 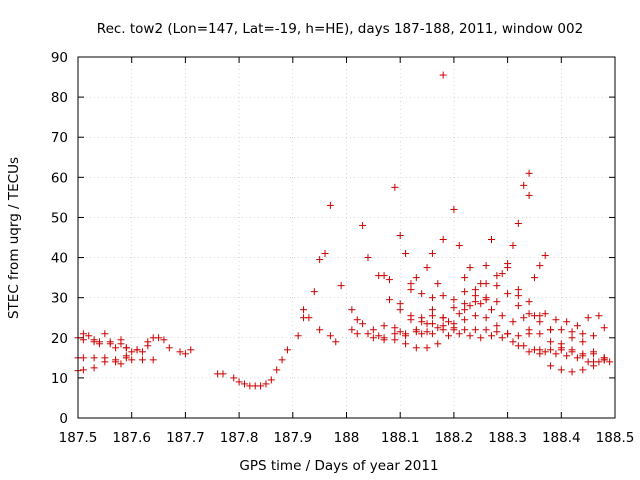 What do you see at coordinates (59, 238) in the screenshot?
I see `y-tick-labels: 0 10 20 30 40 50 60 70 80 90` at bounding box center [59, 238].